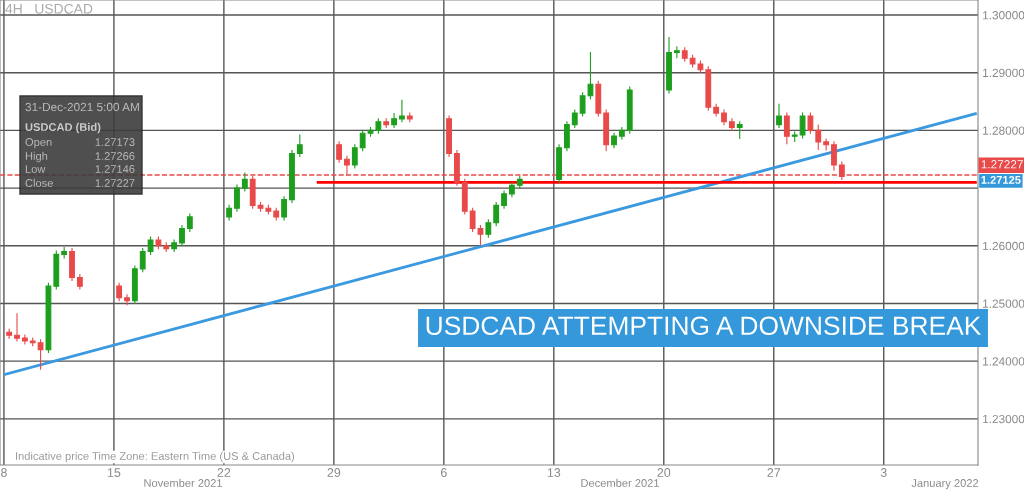 The image size is (1024, 490). What do you see at coordinates (883, 472) in the screenshot?
I see `x-tick-label: 3` at bounding box center [883, 472].